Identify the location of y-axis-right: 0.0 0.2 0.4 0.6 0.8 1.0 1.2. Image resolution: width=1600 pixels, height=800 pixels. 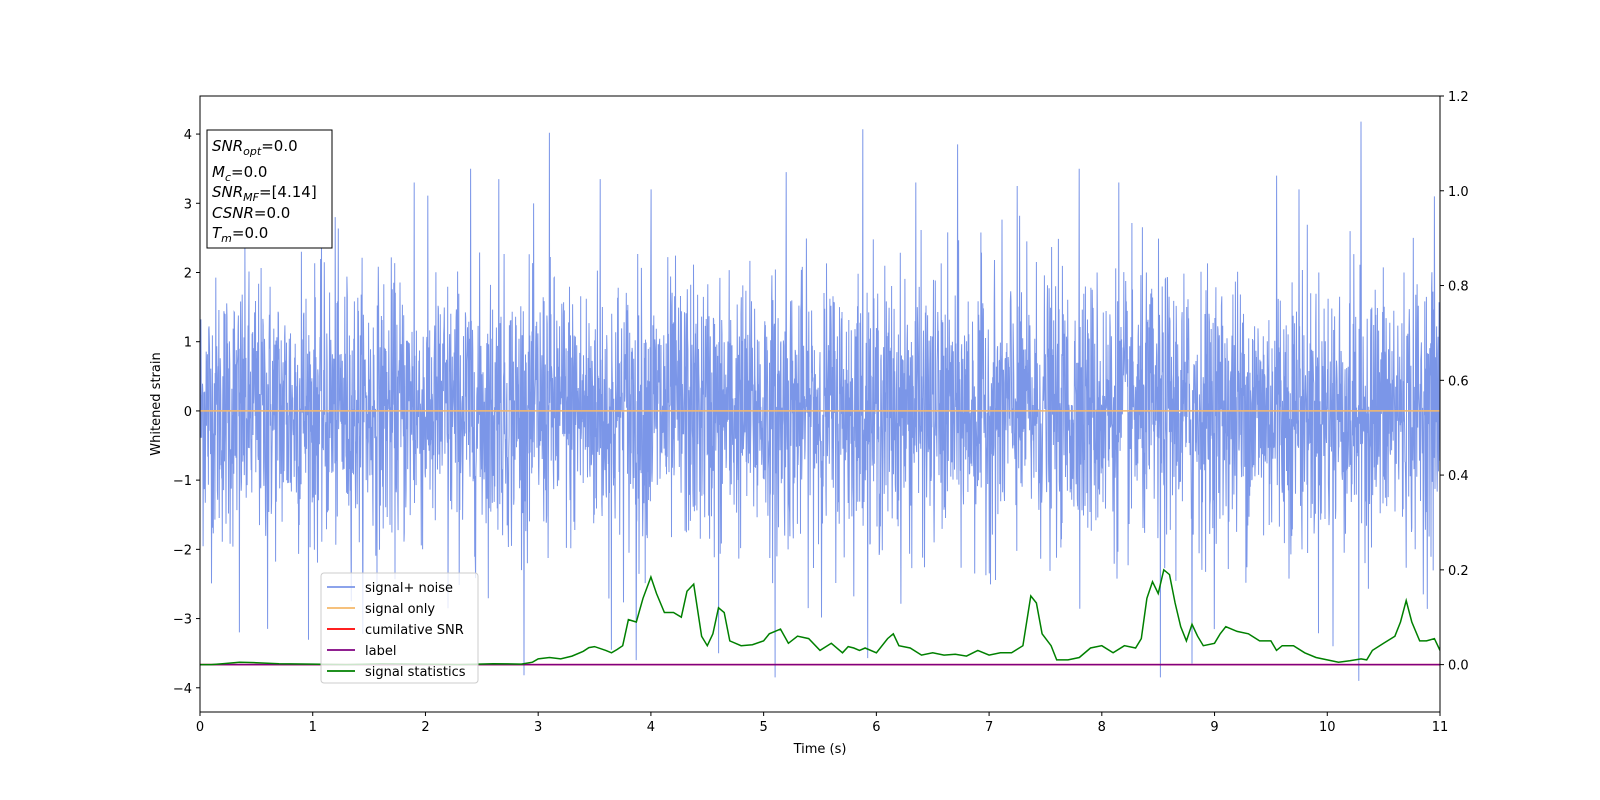
(1454, 382).